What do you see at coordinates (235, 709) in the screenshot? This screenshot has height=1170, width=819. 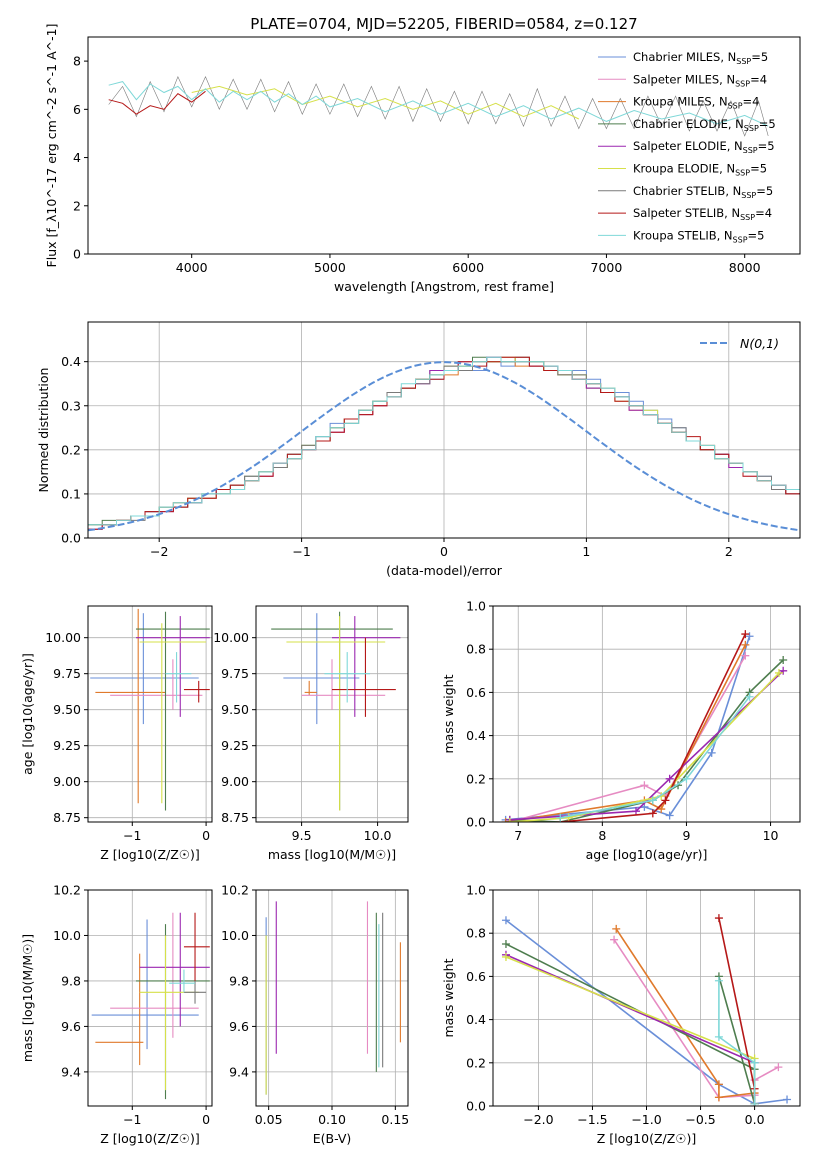 I see `y-tick-label: 9.50` at bounding box center [235, 709].